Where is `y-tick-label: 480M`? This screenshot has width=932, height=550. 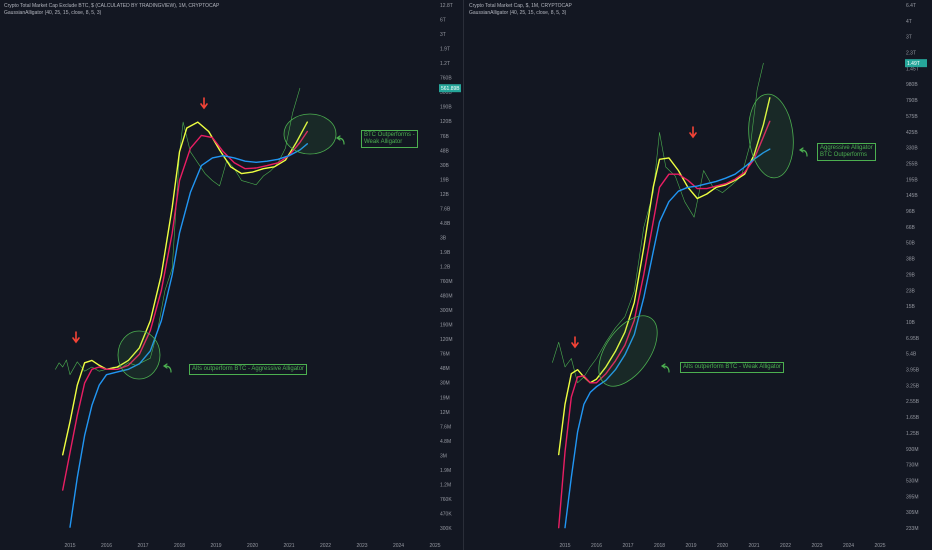
y-tick-label: 480M is located at coordinates (446, 297).